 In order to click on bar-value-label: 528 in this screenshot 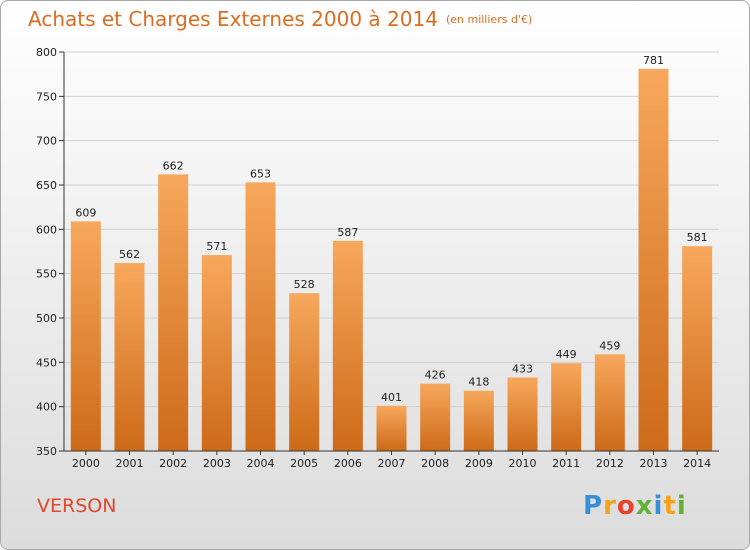, I will do `click(304, 284)`.